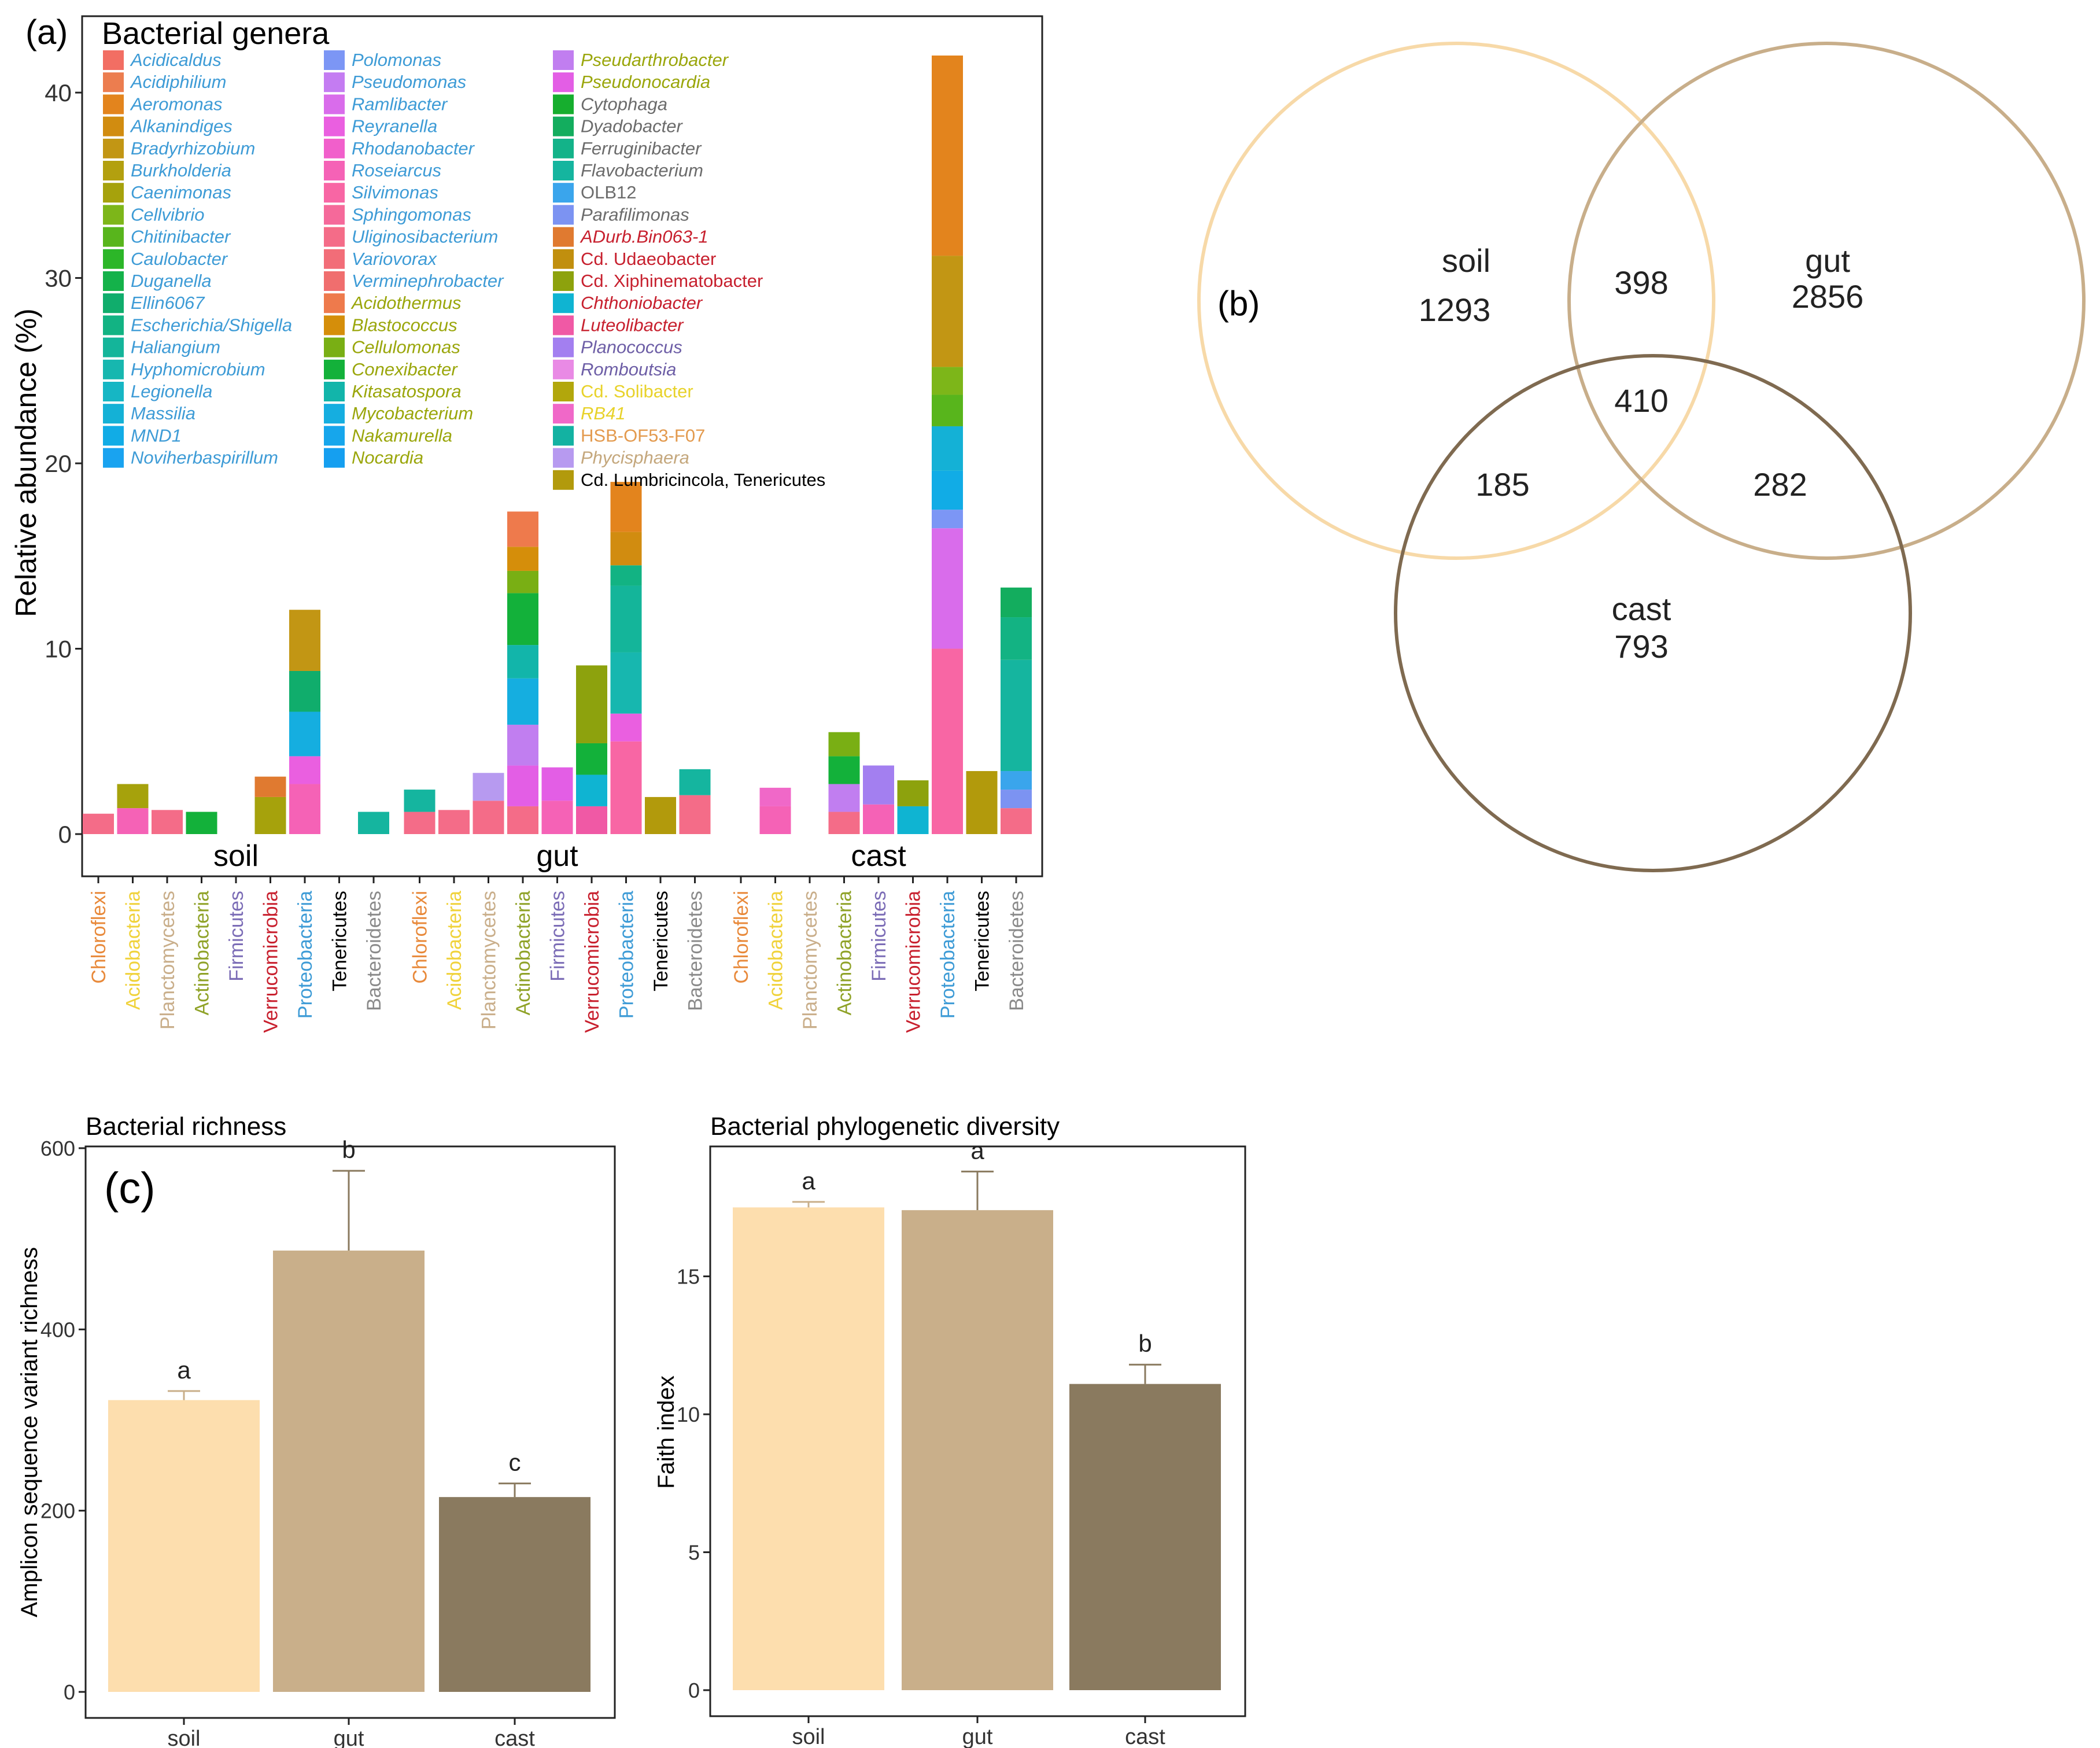 The width and height of the screenshot is (2100, 1748). Describe the element at coordinates (179, 259) in the screenshot. I see `panel-a-legend-label: Caulobacter` at that location.